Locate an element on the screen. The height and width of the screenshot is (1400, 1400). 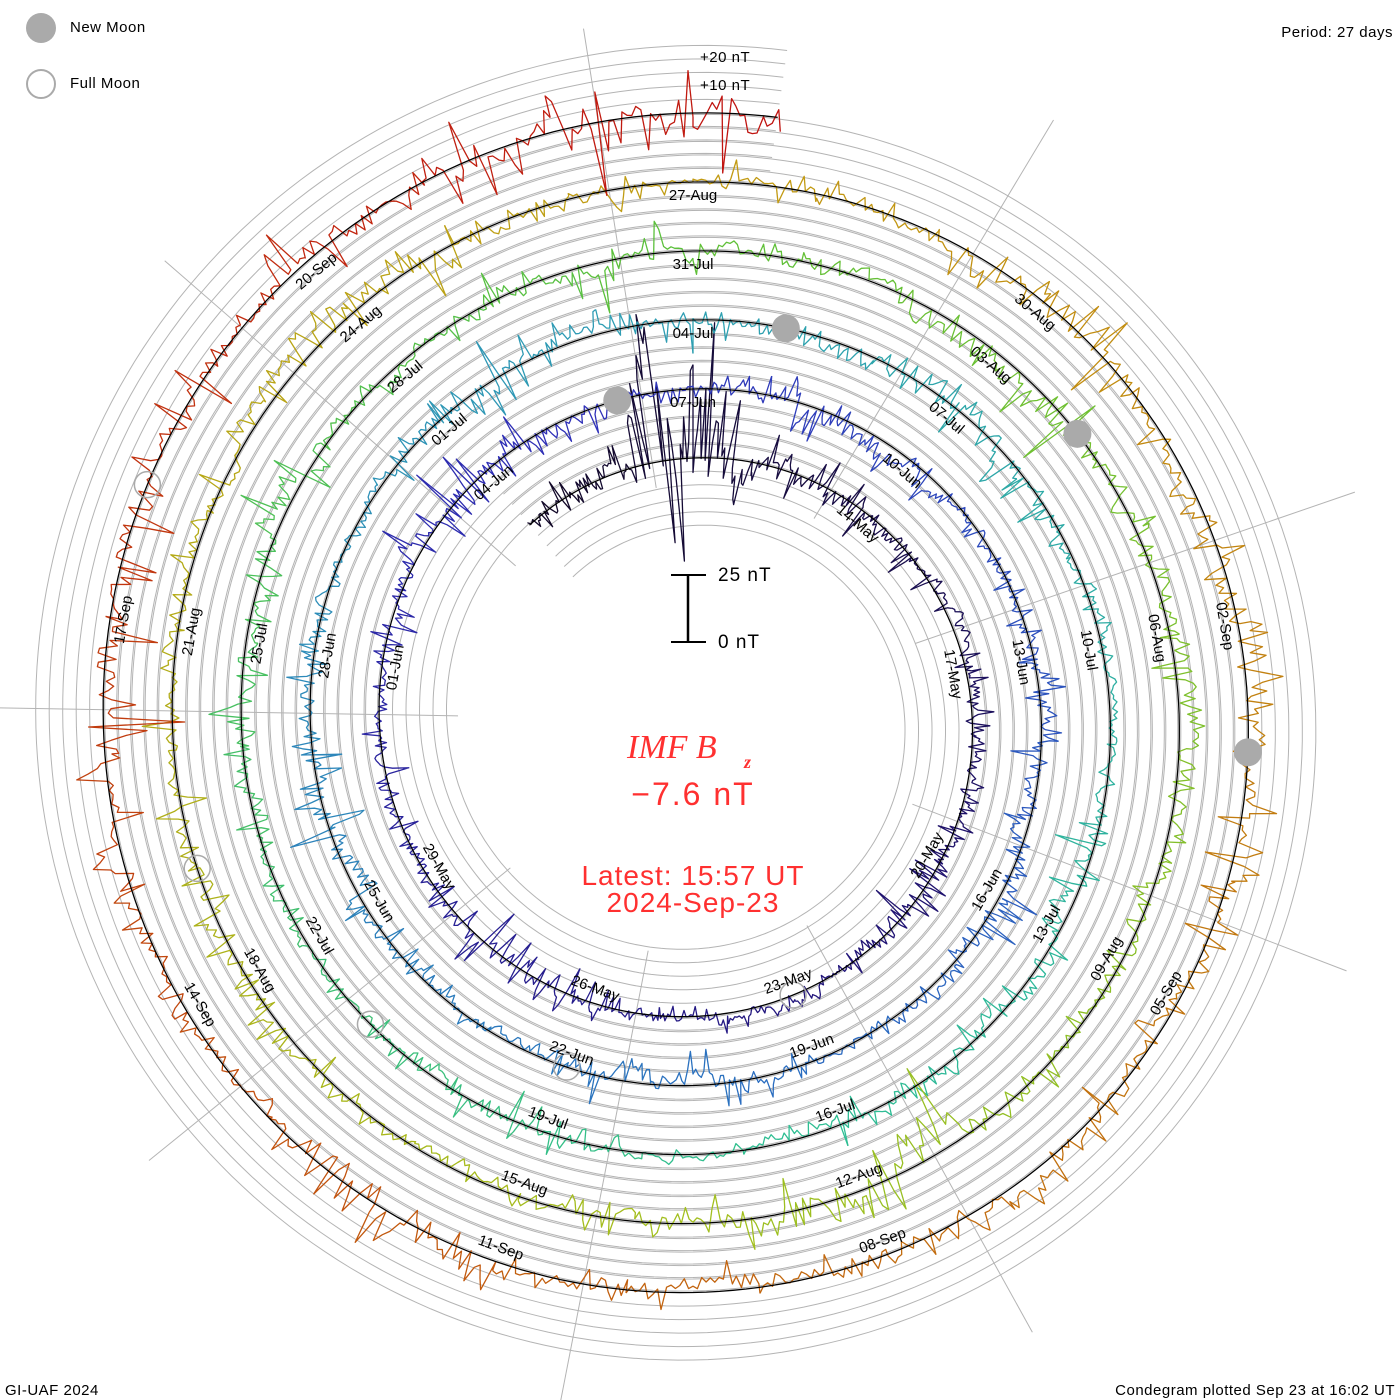
footer-credit: GI-UAF 2024 is located at coordinates (52, 1390).